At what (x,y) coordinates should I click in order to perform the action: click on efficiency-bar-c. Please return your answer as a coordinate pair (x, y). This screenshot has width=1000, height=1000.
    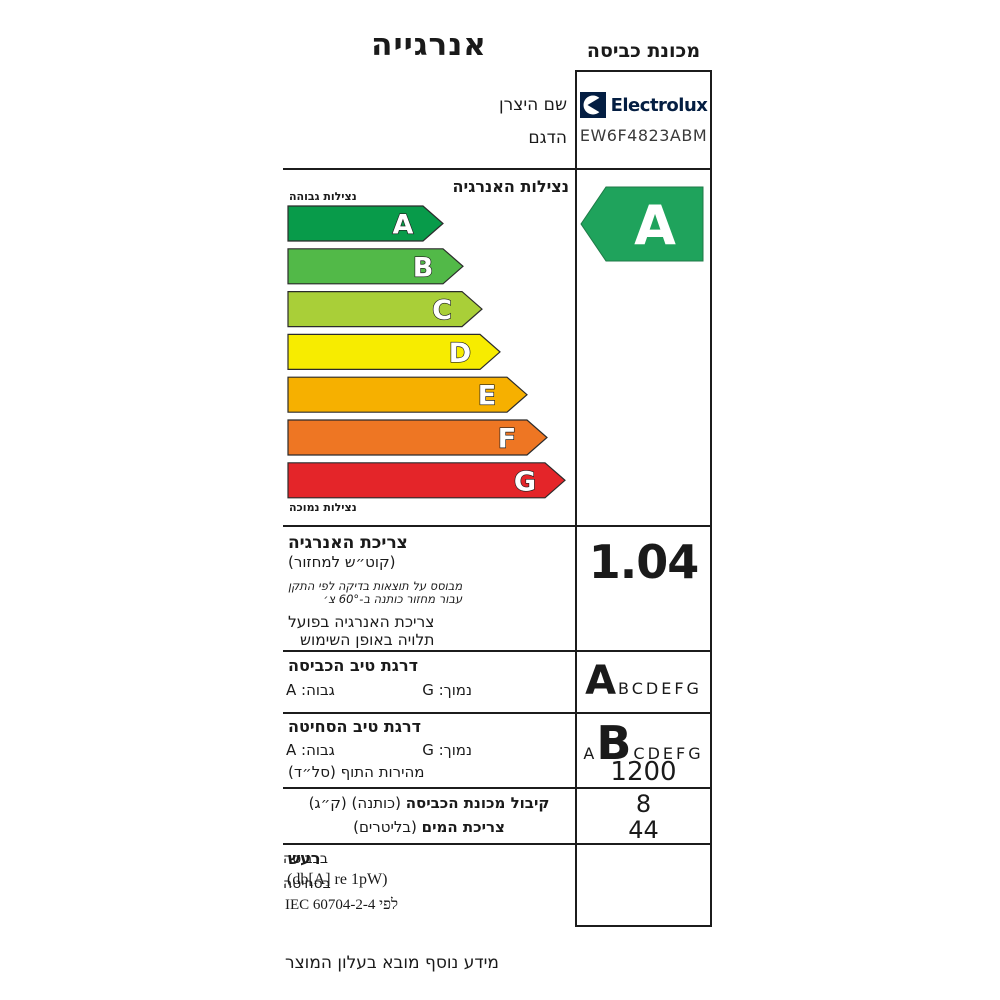
    Looking at the image, I should click on (385, 309).